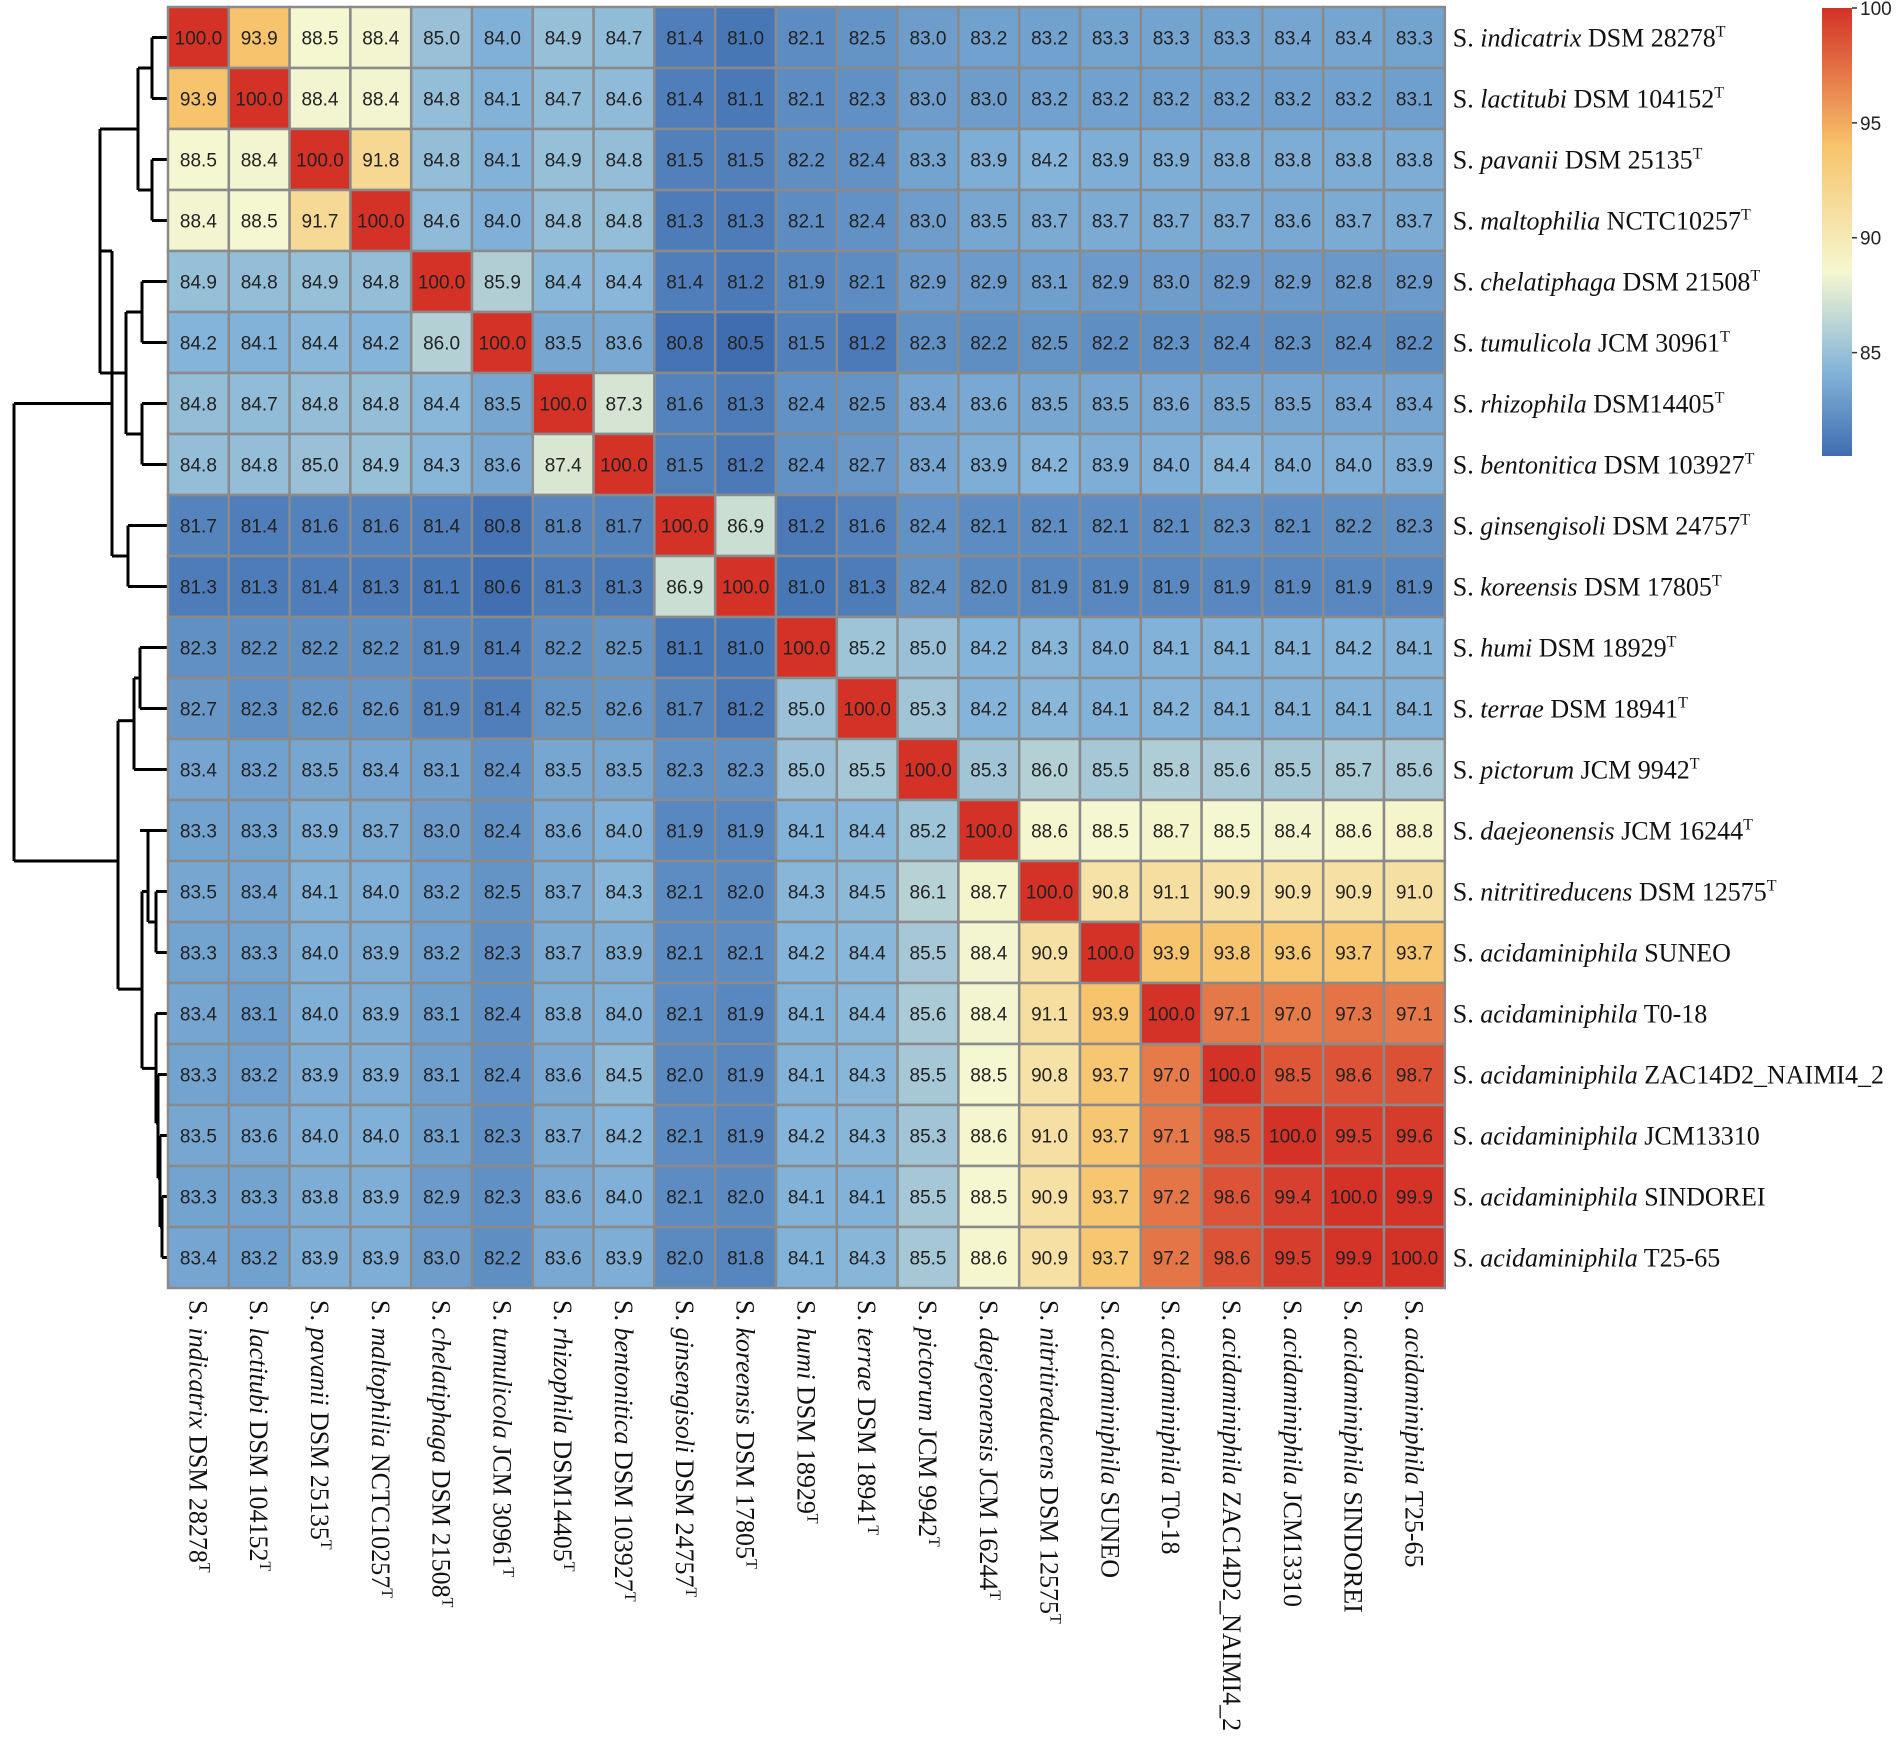 This screenshot has height=1759, width=1902. I want to click on cell-value: 84.6, so click(624, 100).